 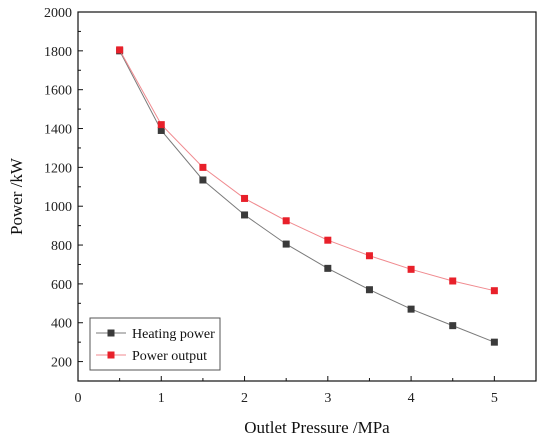 I want to click on y-tick-label: 1600, so click(x=58, y=91).